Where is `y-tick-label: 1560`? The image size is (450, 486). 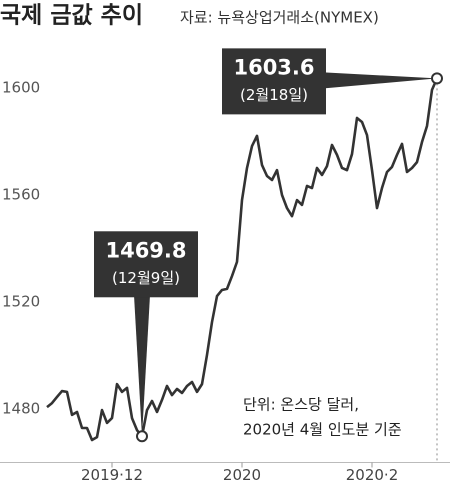 y-tick-label: 1560 is located at coordinates (21, 195).